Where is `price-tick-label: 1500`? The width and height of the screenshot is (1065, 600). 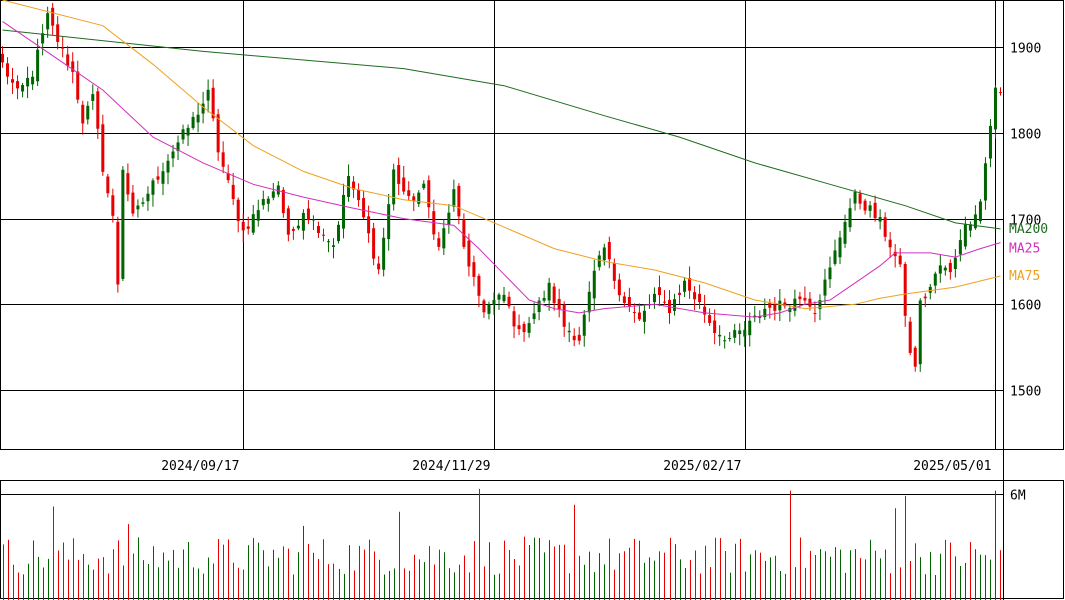
price-tick-label: 1500 is located at coordinates (1025, 392).